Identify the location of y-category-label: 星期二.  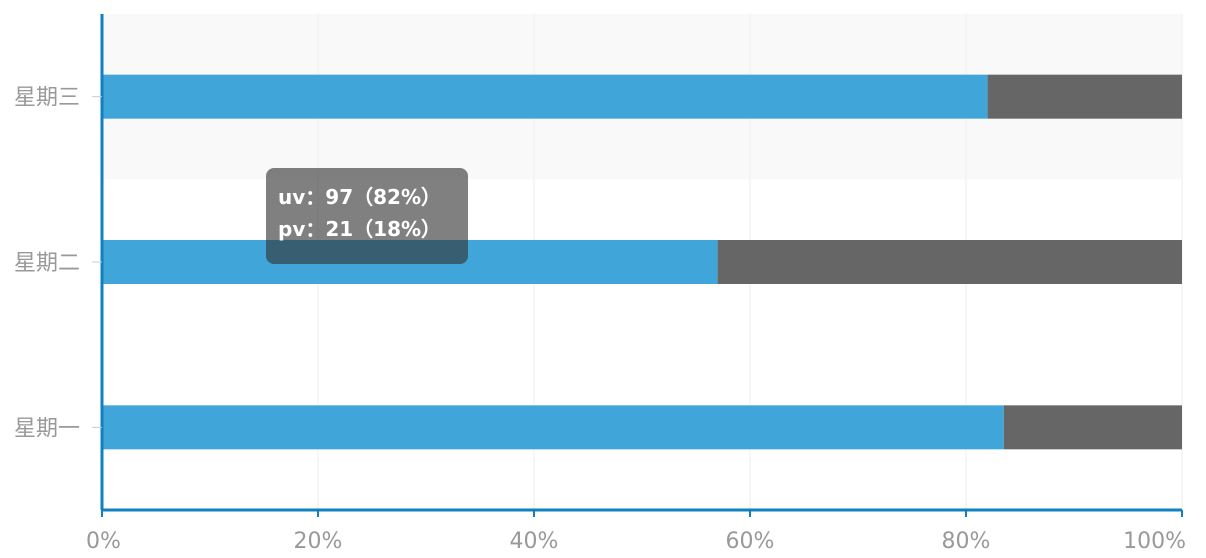
(47, 263).